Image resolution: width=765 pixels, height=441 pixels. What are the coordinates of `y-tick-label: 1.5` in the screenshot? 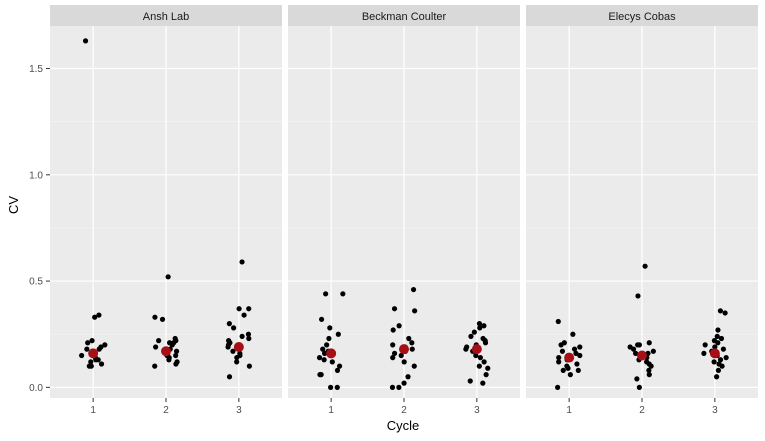 It's located at (36, 69).